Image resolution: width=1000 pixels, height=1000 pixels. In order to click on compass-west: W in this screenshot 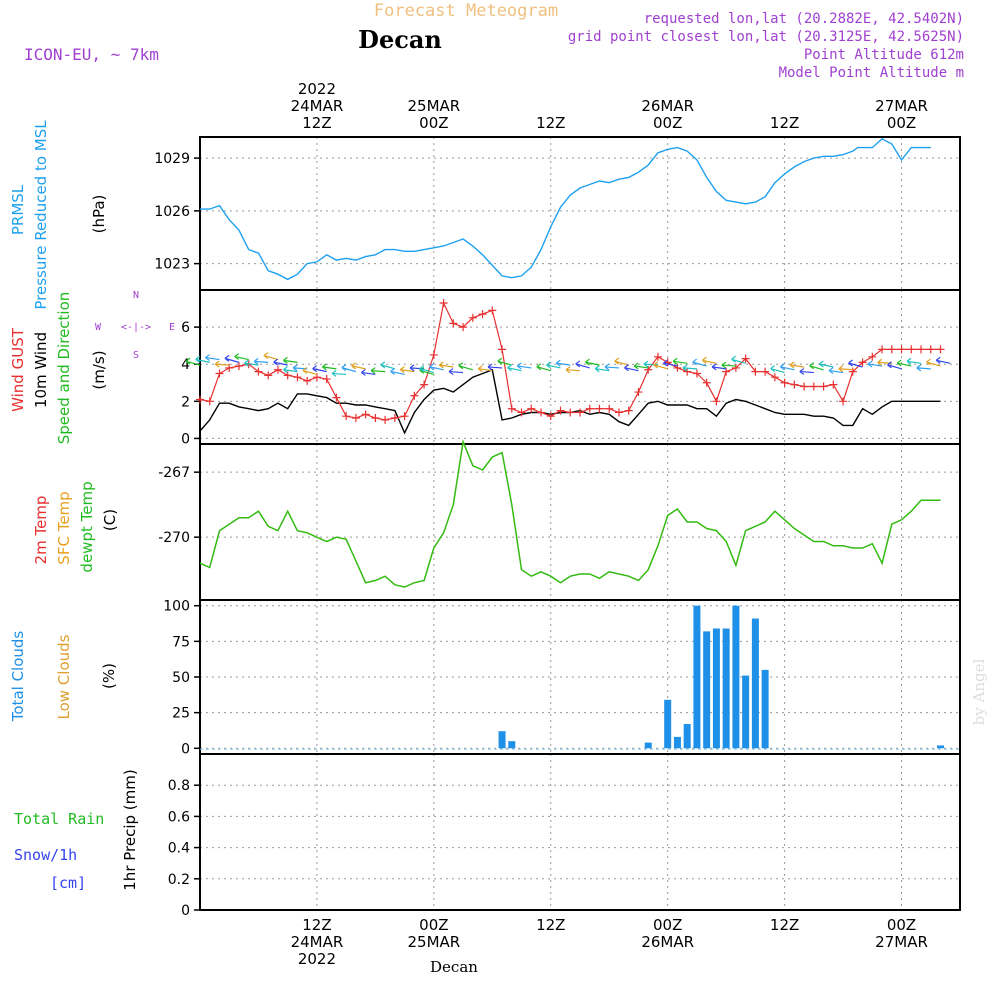, I will do `click(98, 327)`.